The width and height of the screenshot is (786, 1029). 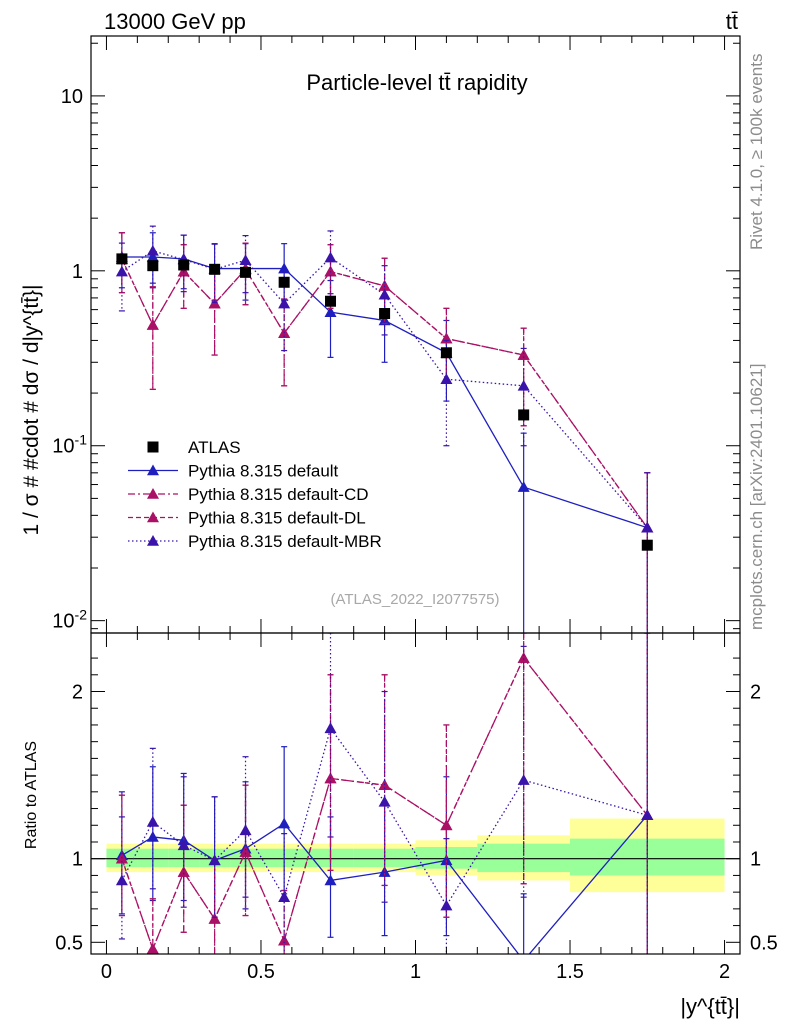 I want to click on legend-entry: Pythia 8.315 default-DL, so click(x=247, y=518).